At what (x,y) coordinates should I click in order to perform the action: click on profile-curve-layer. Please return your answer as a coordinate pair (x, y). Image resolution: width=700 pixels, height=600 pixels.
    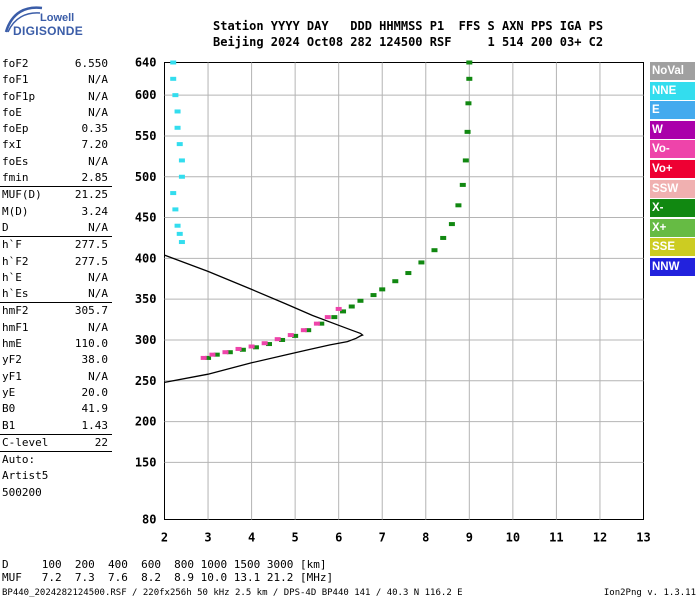
    Looking at the image, I should click on (264, 319).